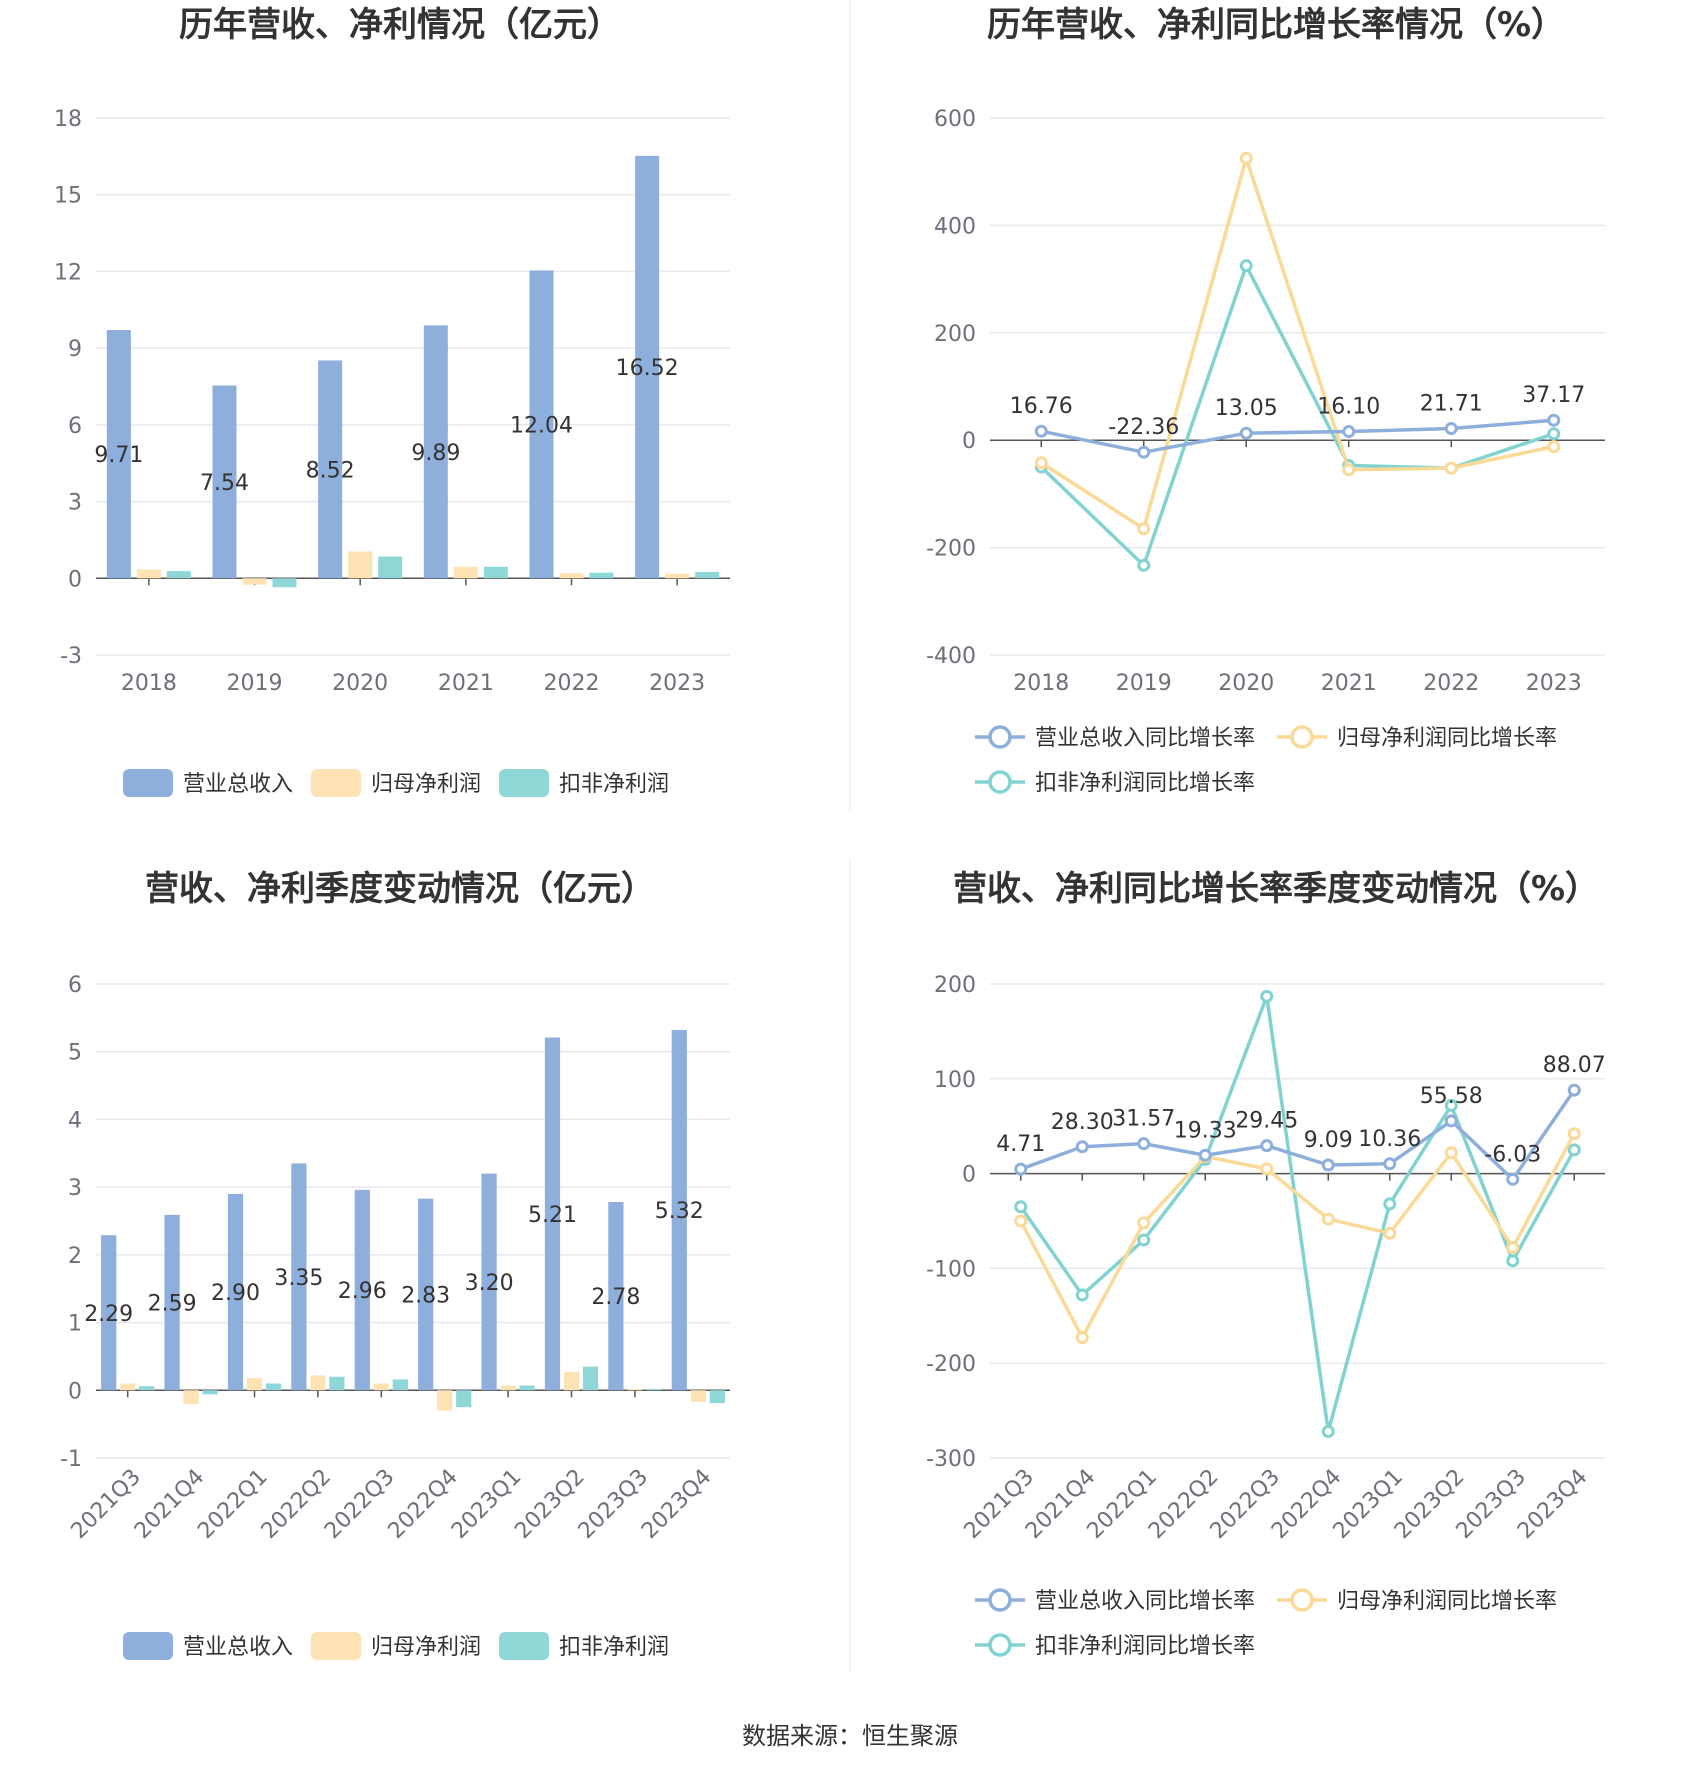 This screenshot has width=1700, height=1782. What do you see at coordinates (1145, 783) in the screenshot?
I see `legend-label-deducted-profit: 扣非净利润同比增长率` at bounding box center [1145, 783].